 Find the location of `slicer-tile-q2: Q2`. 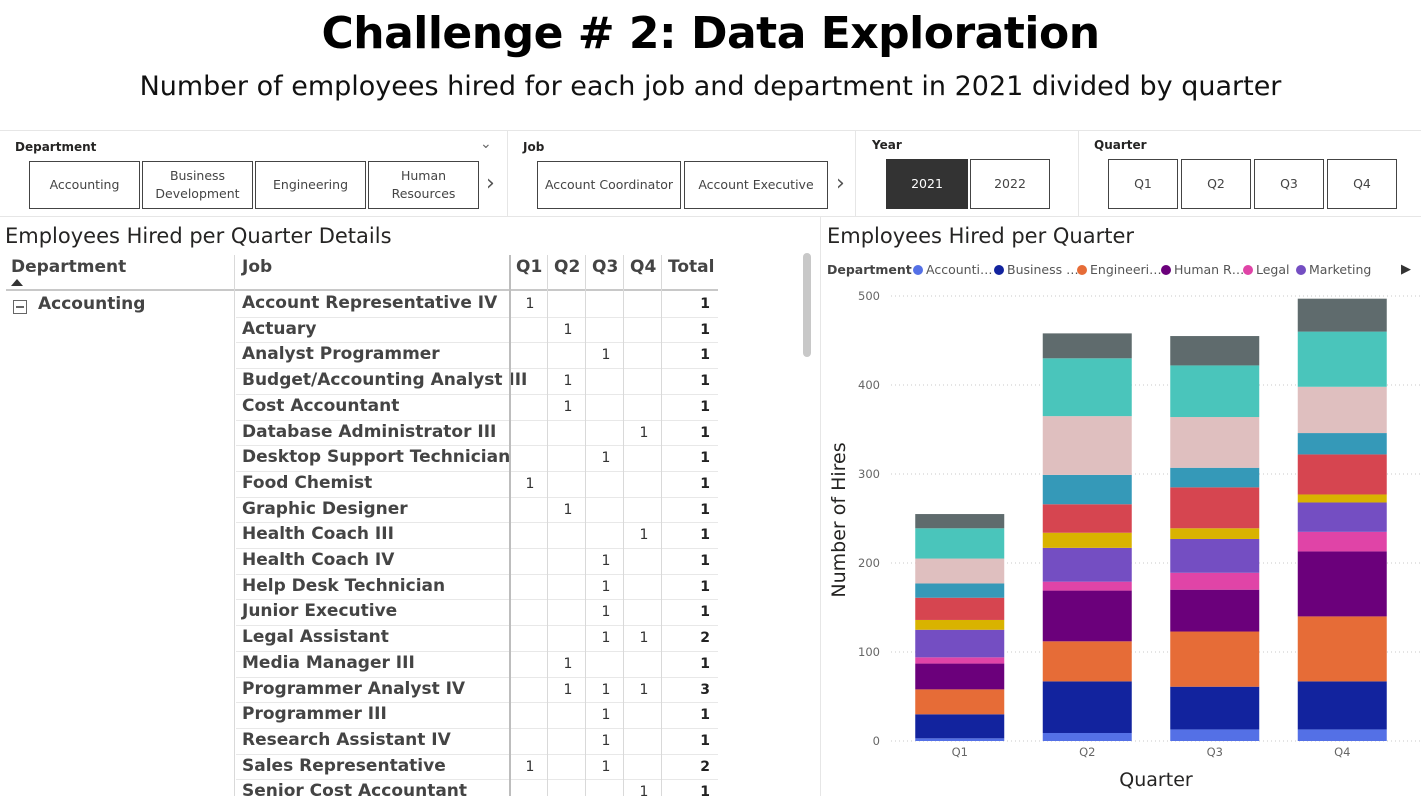

slicer-tile-q2: Q2 is located at coordinates (1216, 184).